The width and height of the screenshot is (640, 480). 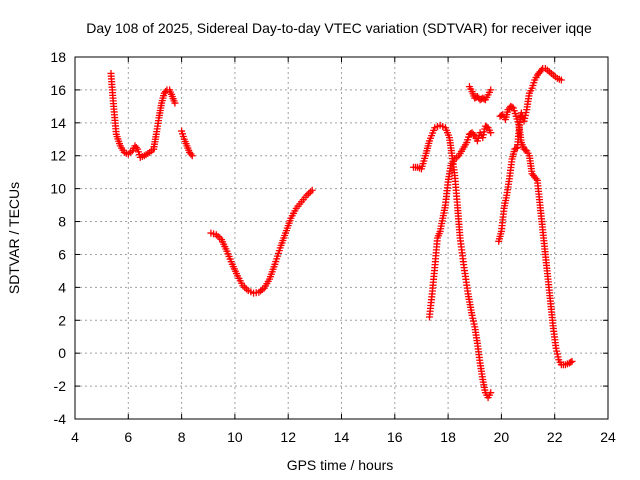 What do you see at coordinates (58, 90) in the screenshot?
I see `y-tick-label: 16` at bounding box center [58, 90].